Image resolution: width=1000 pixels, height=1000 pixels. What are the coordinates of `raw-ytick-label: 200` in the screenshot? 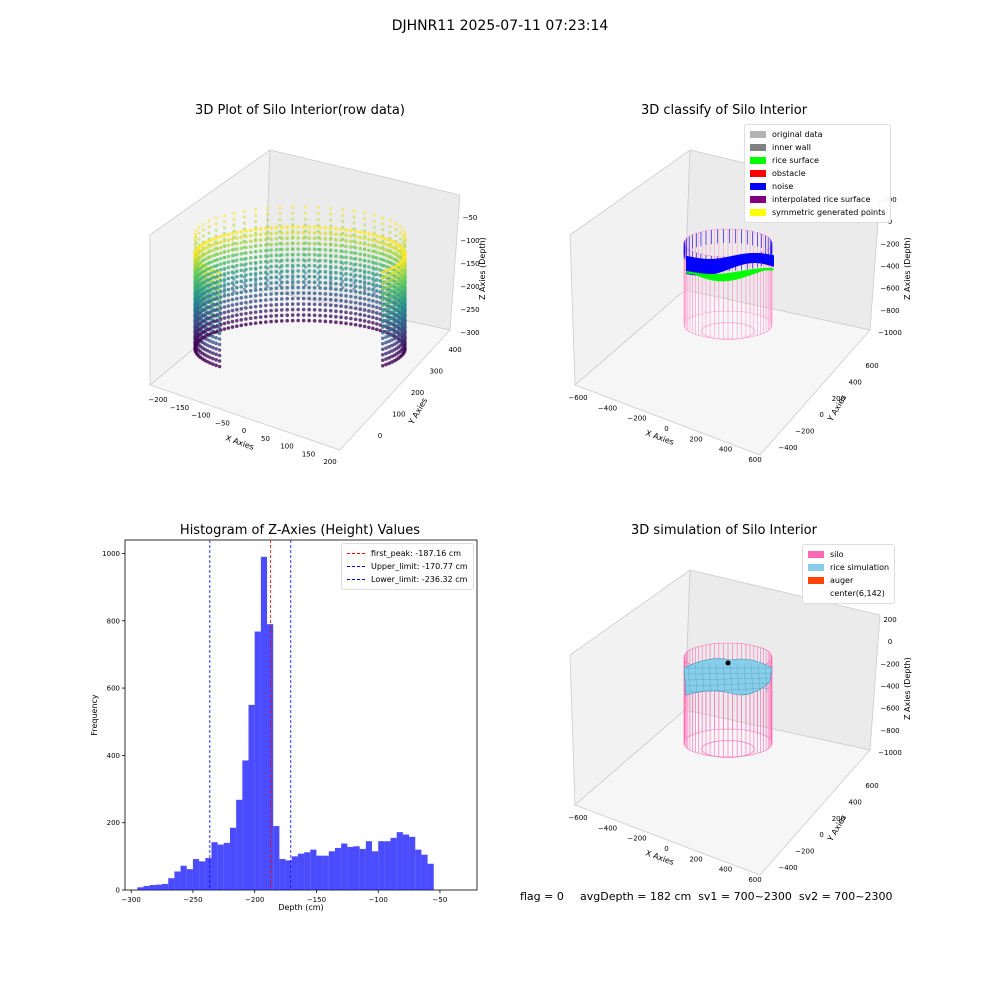 It's located at (417, 393).